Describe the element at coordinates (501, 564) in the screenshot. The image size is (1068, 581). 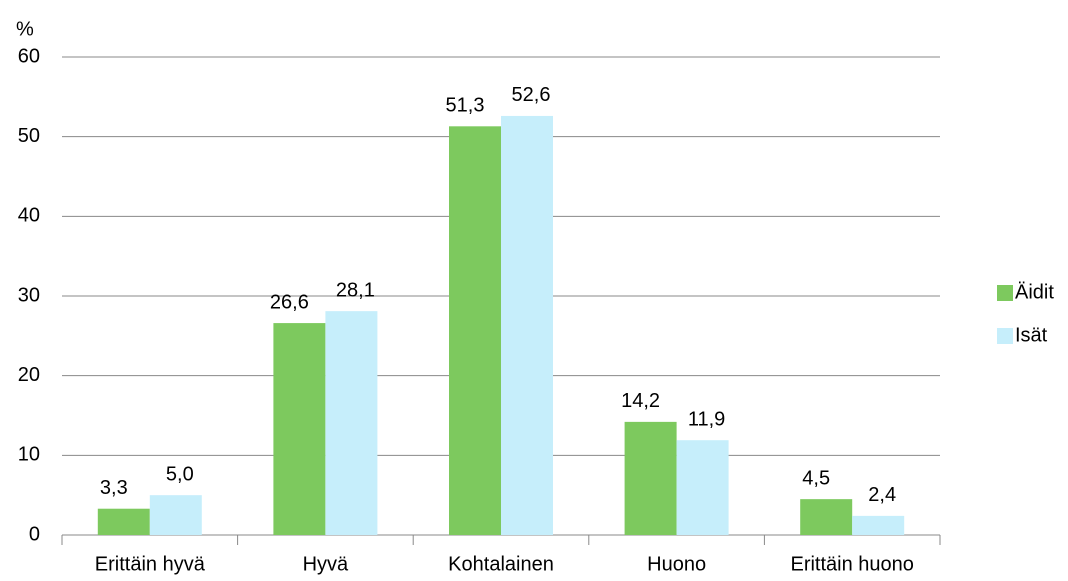
I see `x-tick-label: Kohtalainen` at that location.